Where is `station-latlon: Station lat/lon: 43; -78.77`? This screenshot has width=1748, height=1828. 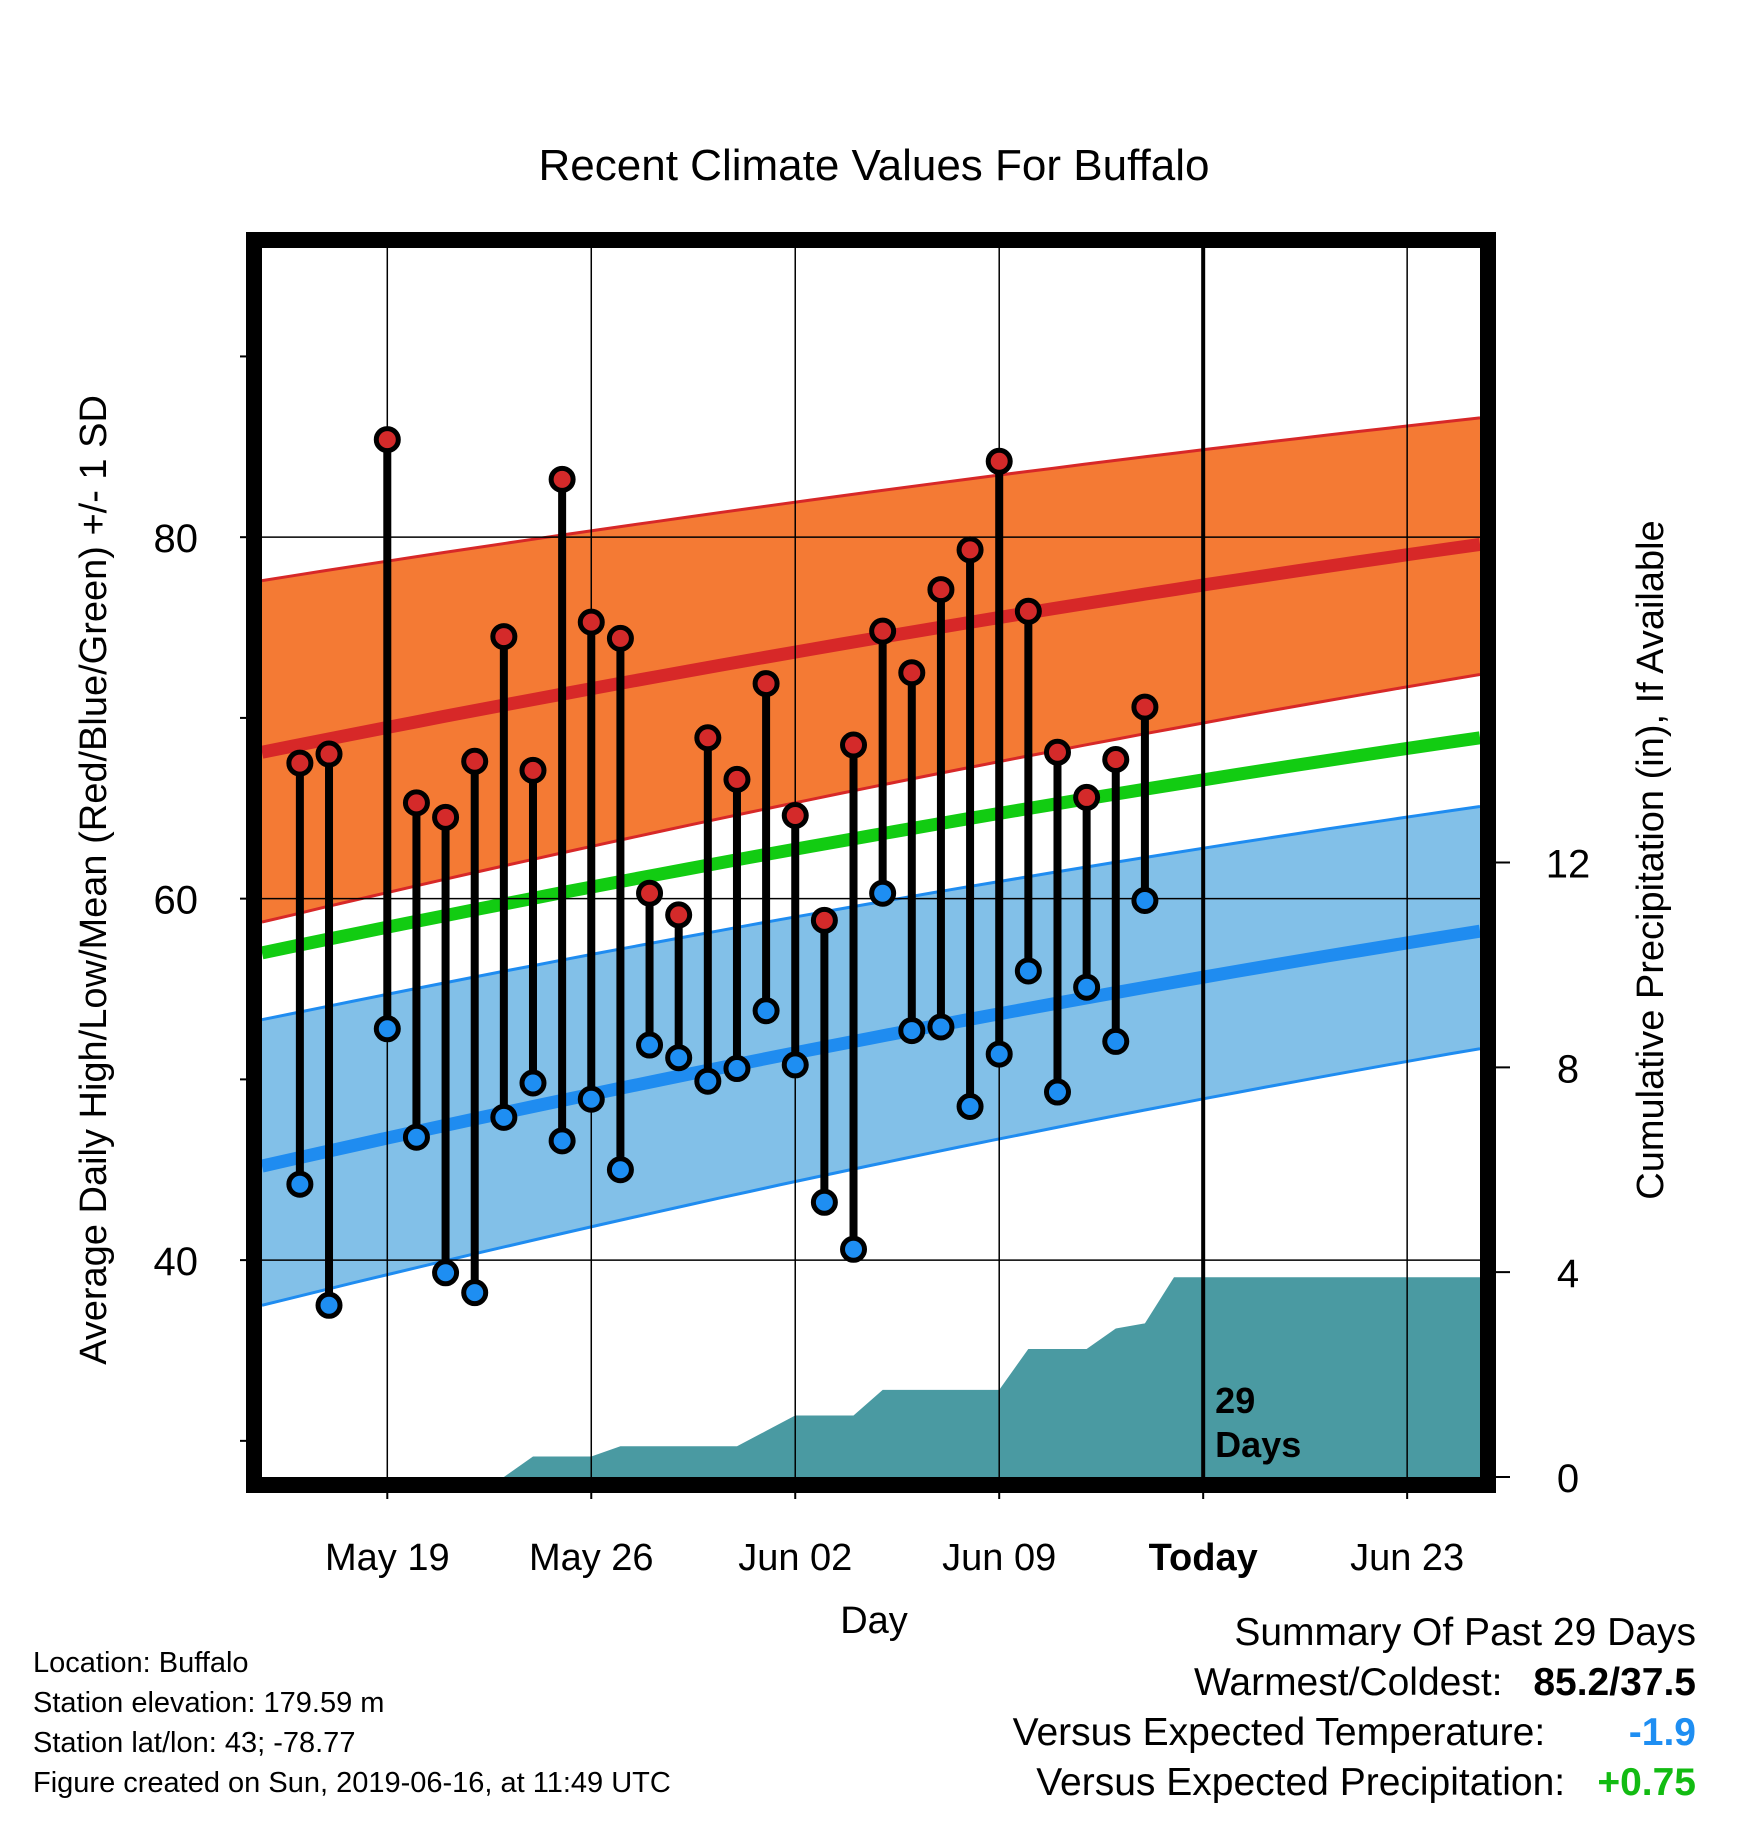
station-latlon: Station lat/lon: 43; -78.77 is located at coordinates (194, 1743).